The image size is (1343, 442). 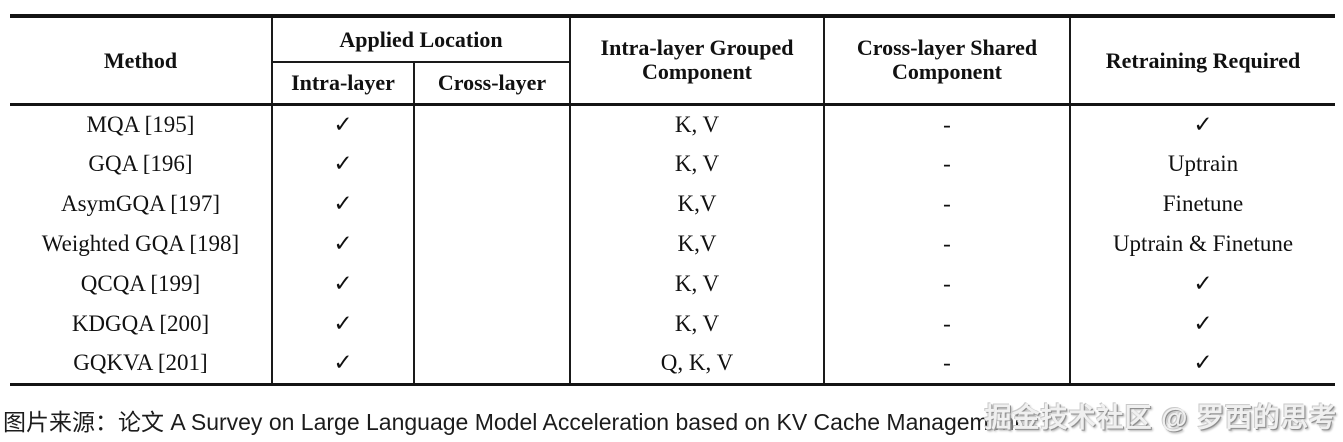 I want to click on table-row: QCQA [199] ✓ K, V - ✓, so click(x=672, y=284).